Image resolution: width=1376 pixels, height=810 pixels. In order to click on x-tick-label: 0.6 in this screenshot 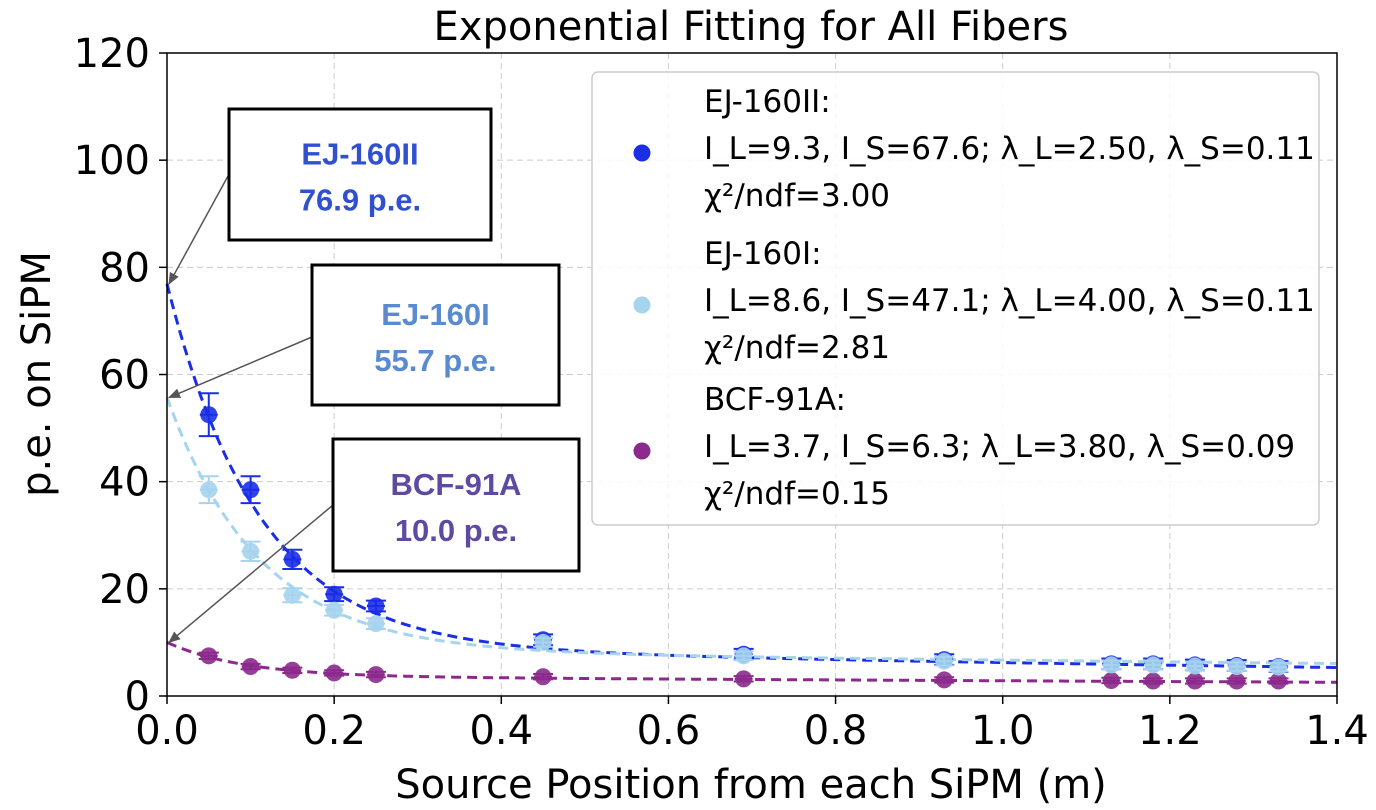, I will do `click(669, 731)`.